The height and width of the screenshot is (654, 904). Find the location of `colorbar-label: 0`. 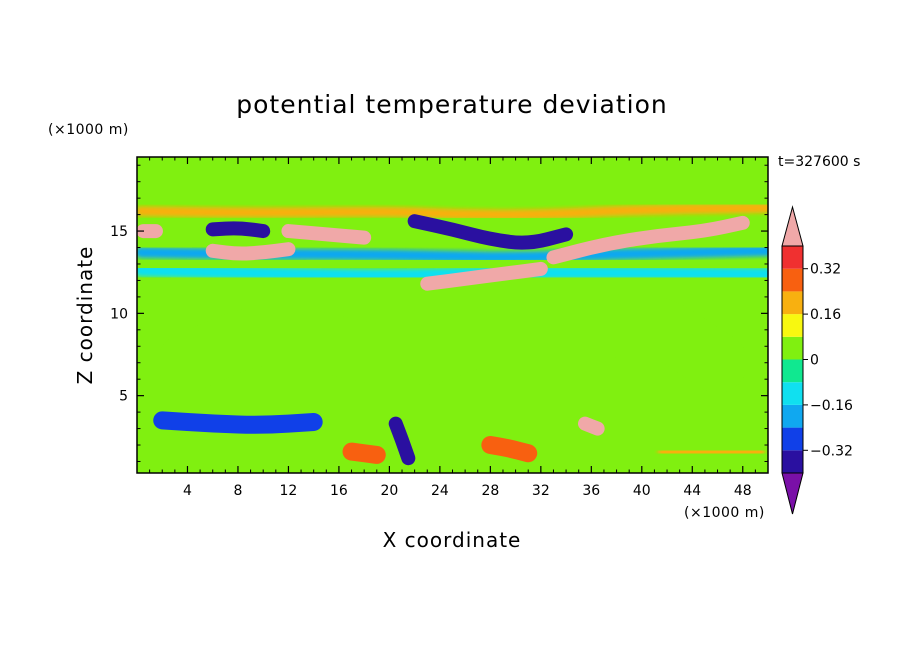

colorbar-label: 0 is located at coordinates (814, 361).